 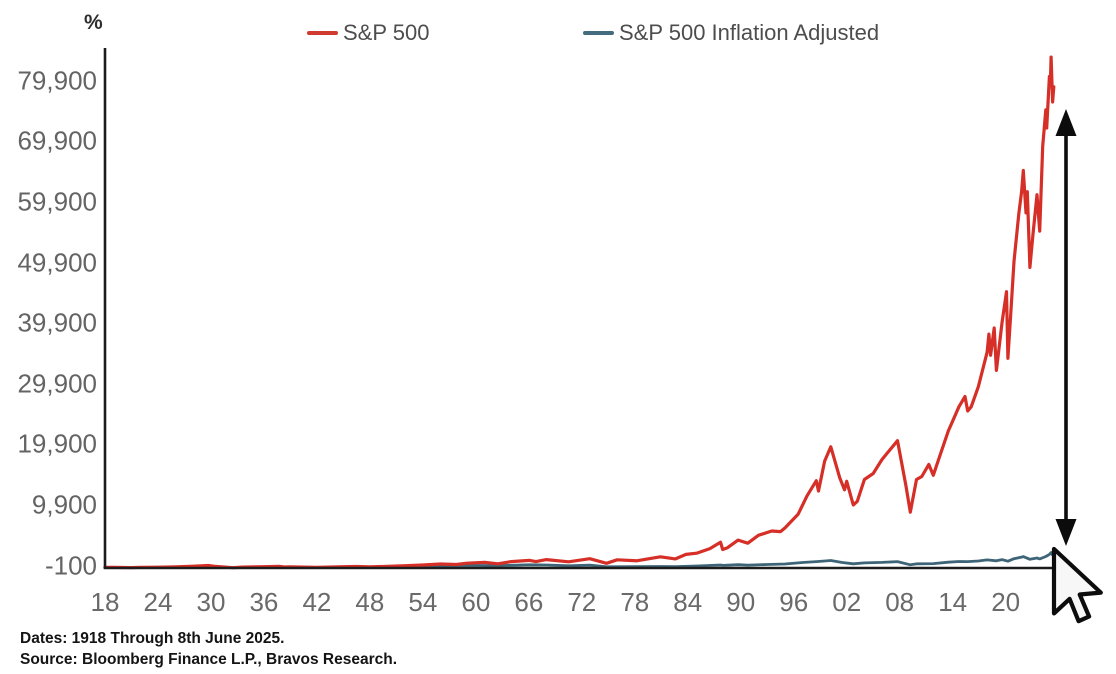 I want to click on x-tick-label: 20, so click(x=1006, y=602).